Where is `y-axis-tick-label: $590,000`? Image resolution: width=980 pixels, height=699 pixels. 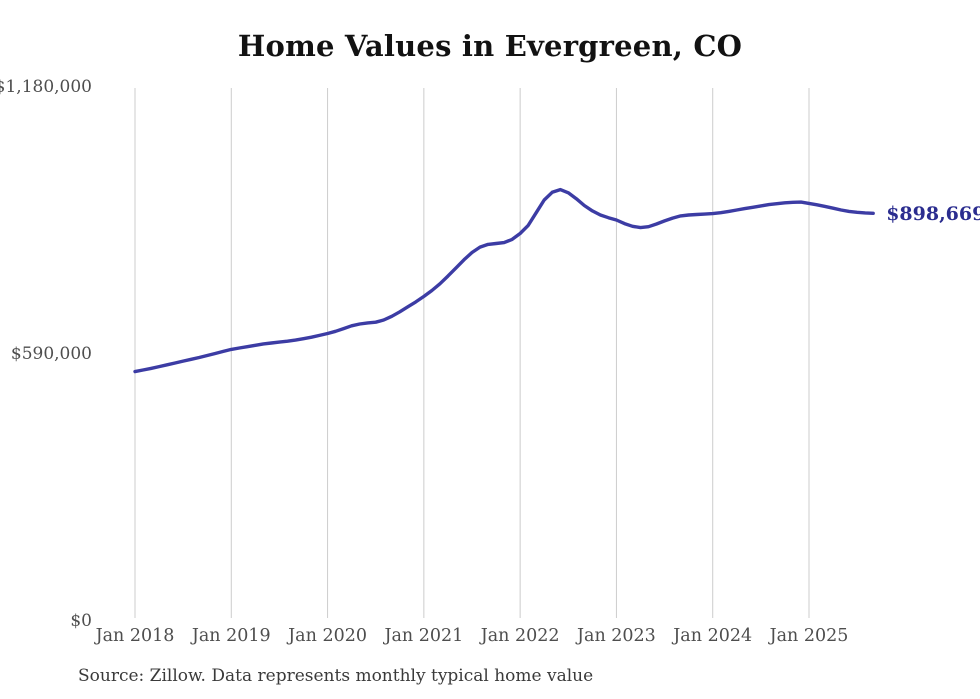 y-axis-tick-label: $590,000 is located at coordinates (51, 354).